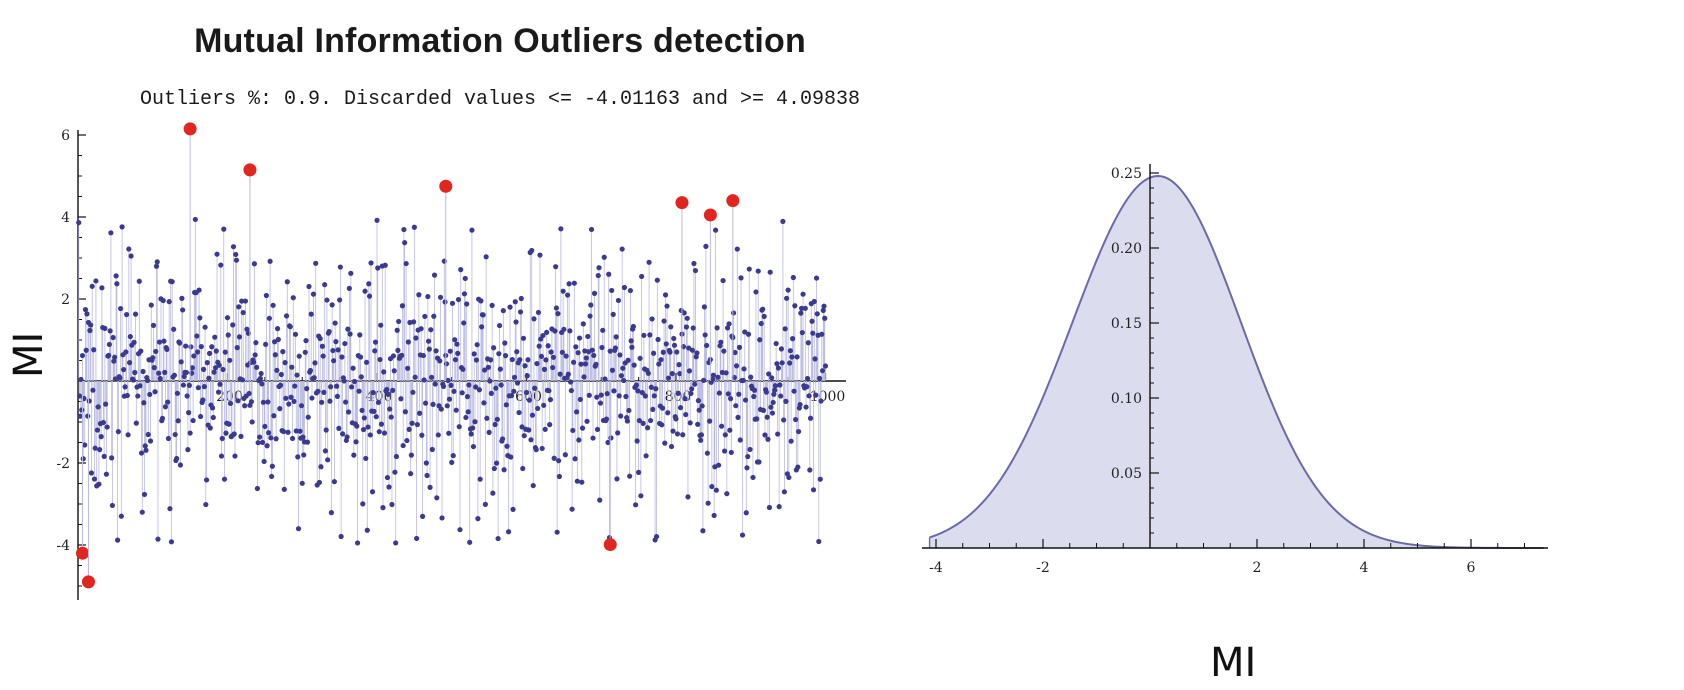  What do you see at coordinates (1126, 174) in the screenshot?
I see `right-y-tick-label: 0.25` at bounding box center [1126, 174].